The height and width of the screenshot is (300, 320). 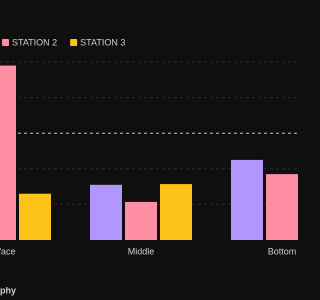 I want to click on x-tick-label: Bottom, so click(x=282, y=251).